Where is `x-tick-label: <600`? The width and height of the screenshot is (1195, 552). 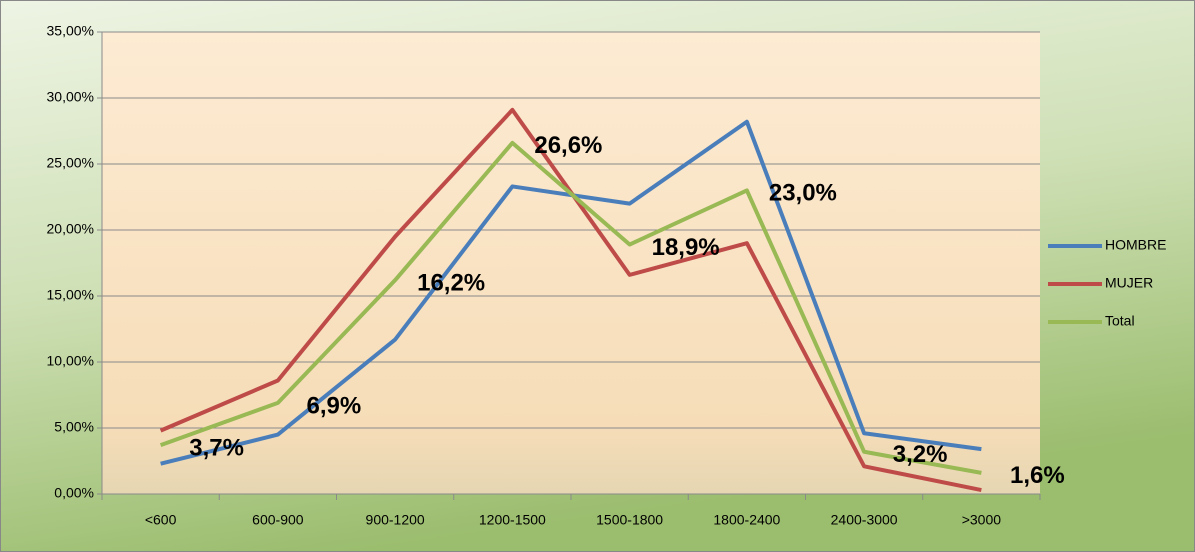
x-tick-label: <600 is located at coordinates (161, 520).